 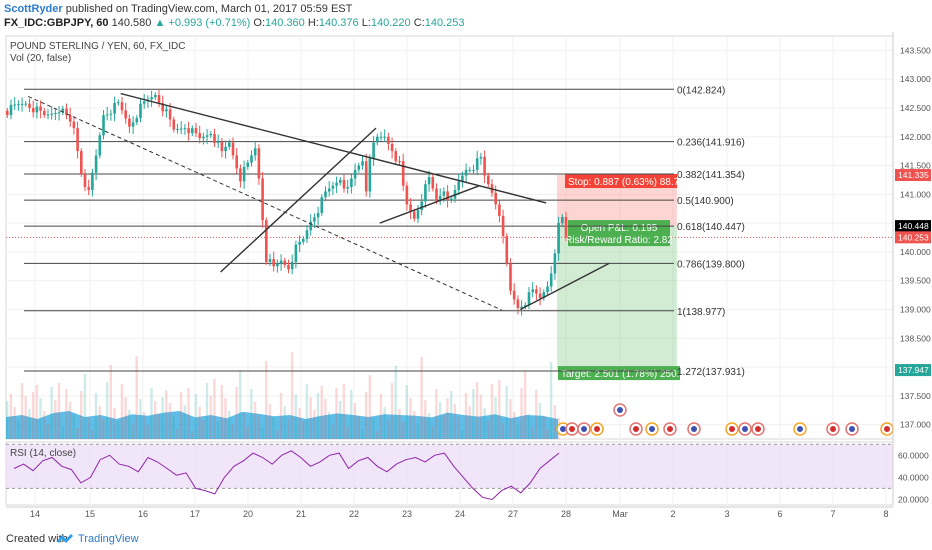 What do you see at coordinates (366, 23) in the screenshot?
I see `low-label: L:` at bounding box center [366, 23].